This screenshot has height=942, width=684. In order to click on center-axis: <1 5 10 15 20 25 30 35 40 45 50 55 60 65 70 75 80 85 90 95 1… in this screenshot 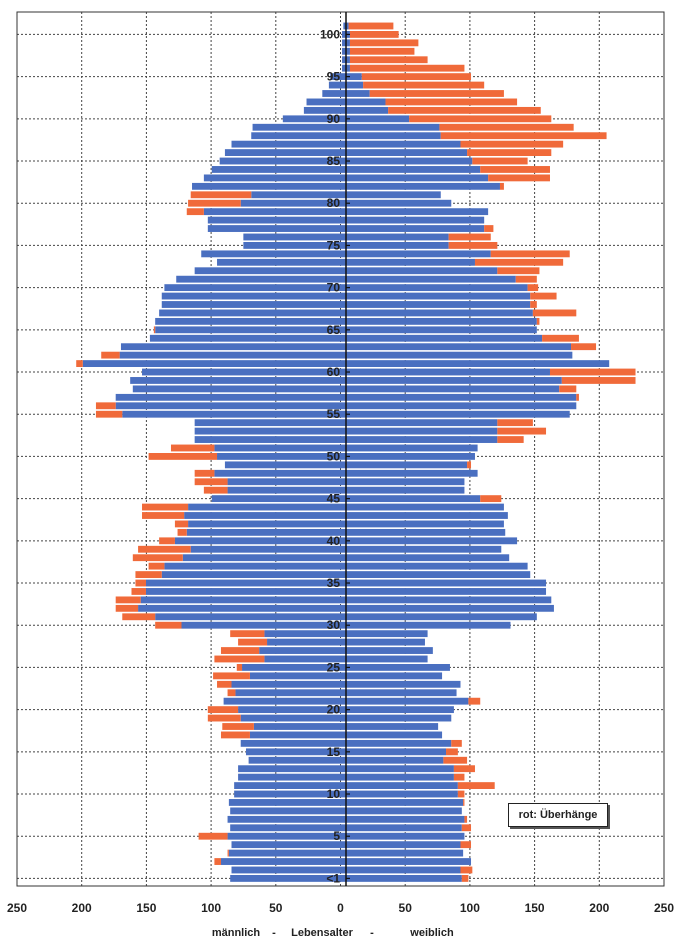, I will do `click(335, 449)`.